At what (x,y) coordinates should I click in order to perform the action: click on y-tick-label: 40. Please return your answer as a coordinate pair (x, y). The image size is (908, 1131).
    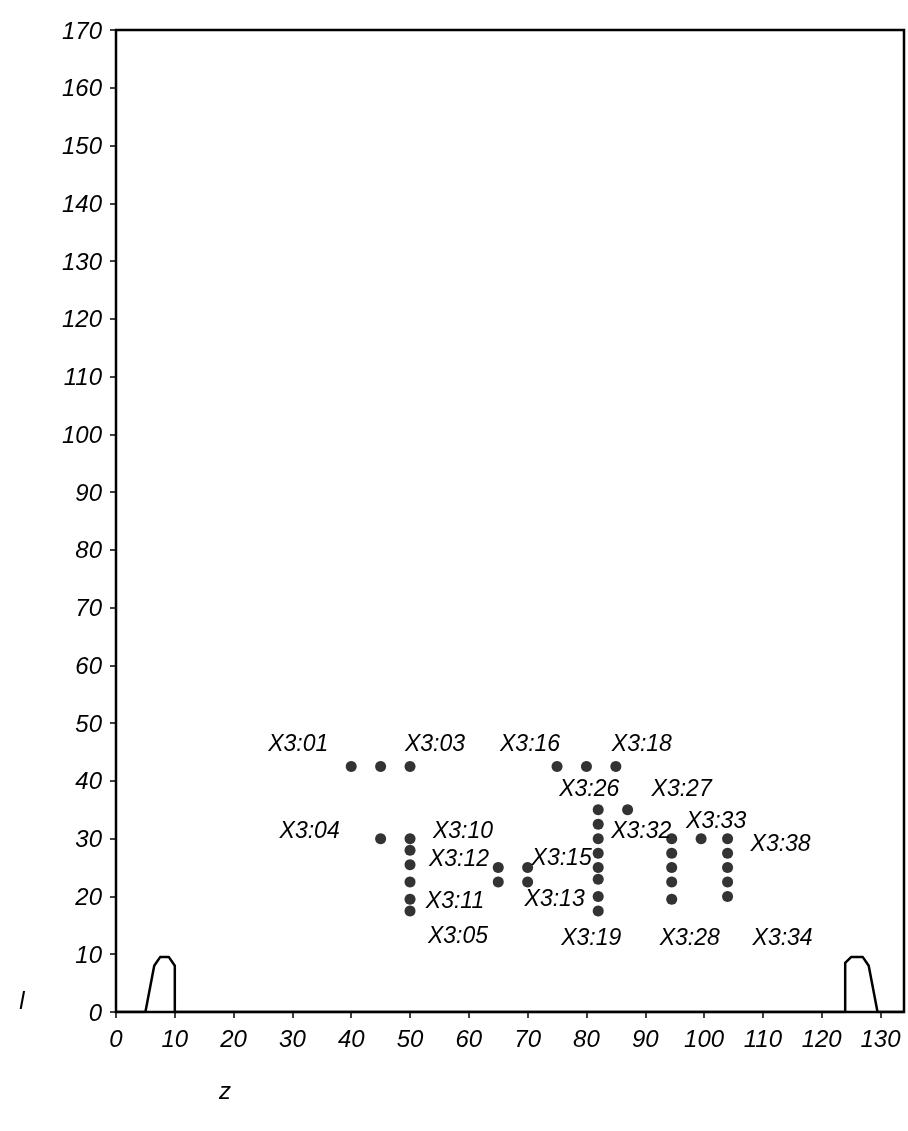
    Looking at the image, I should click on (89, 781).